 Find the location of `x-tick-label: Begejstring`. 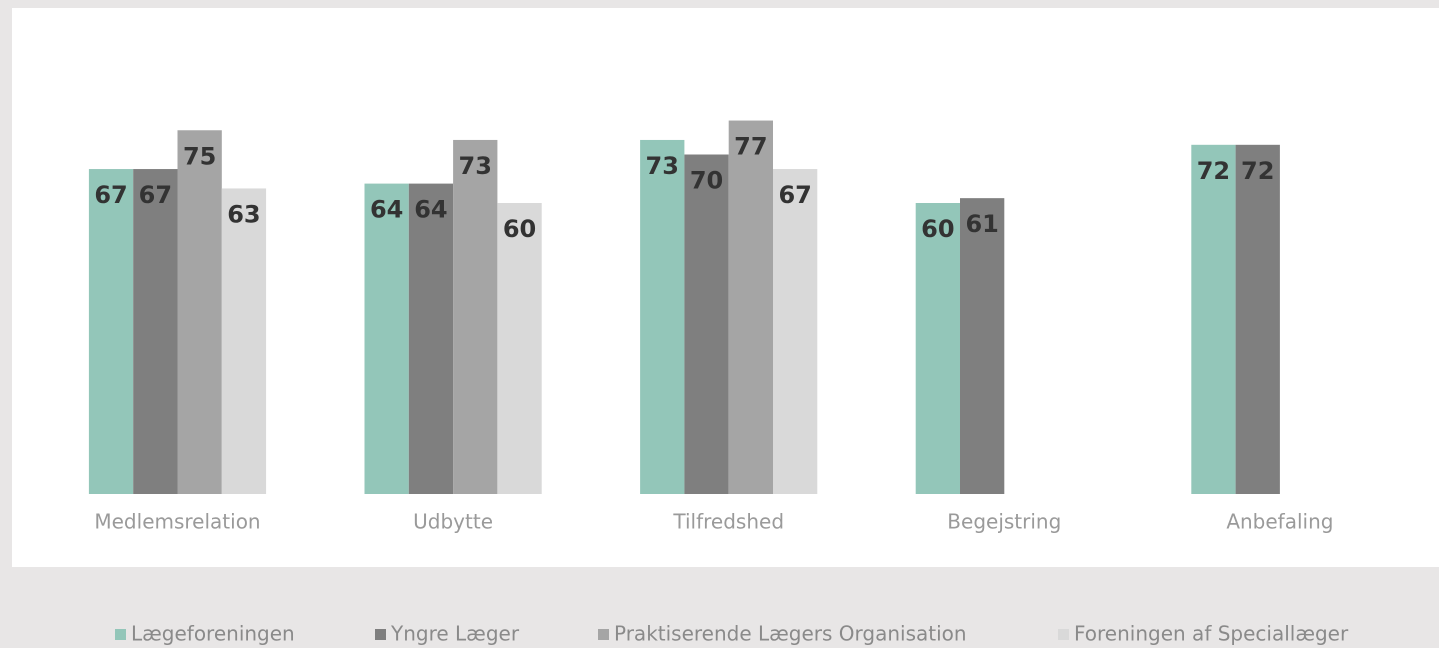

x-tick-label: Begejstring is located at coordinates (1004, 522).